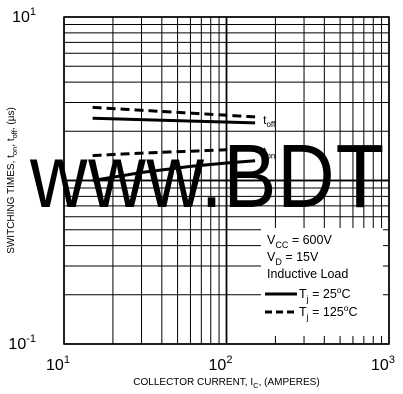 This screenshot has width=403, height=394. I want to click on y-axis-label: SWITCHING TIMES, ton, toff, (µs), so click(12, 180).